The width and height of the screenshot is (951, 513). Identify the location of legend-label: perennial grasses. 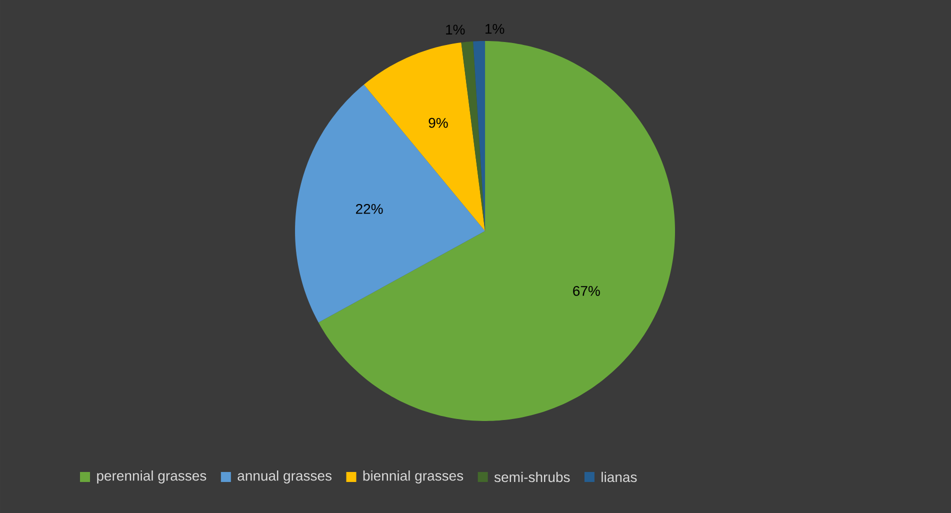
(151, 477).